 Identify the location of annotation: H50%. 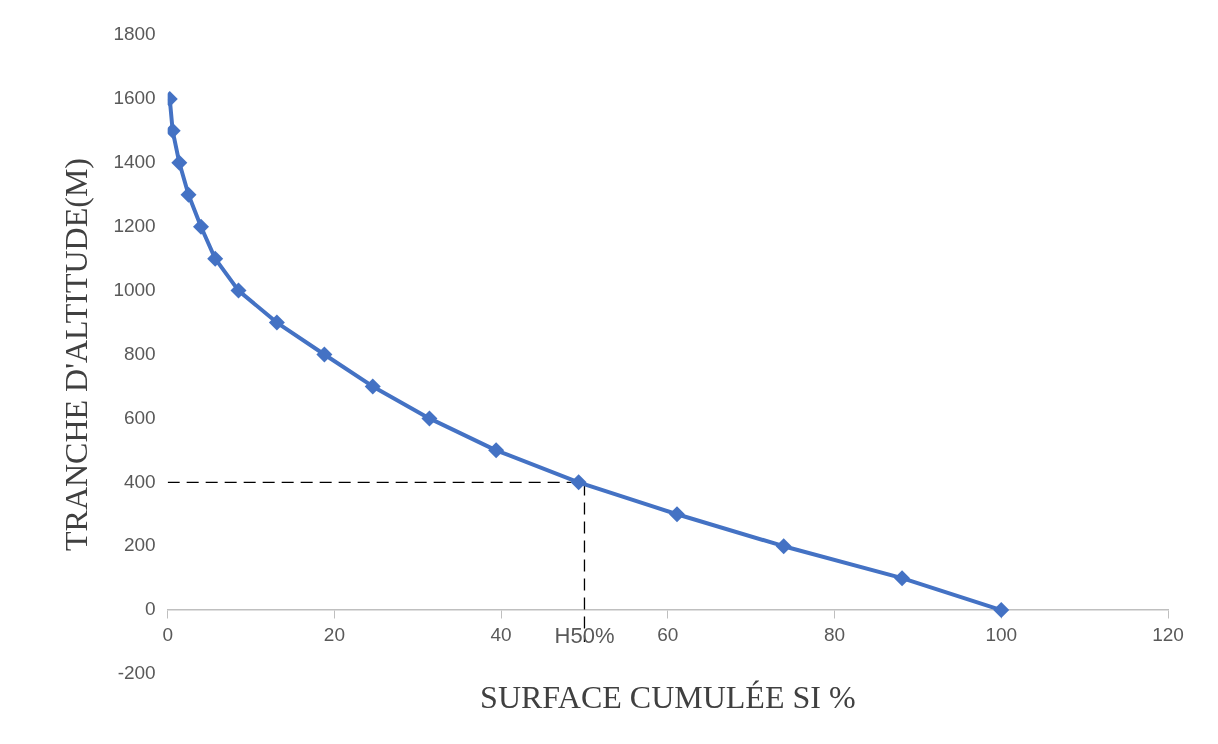
(584, 636).